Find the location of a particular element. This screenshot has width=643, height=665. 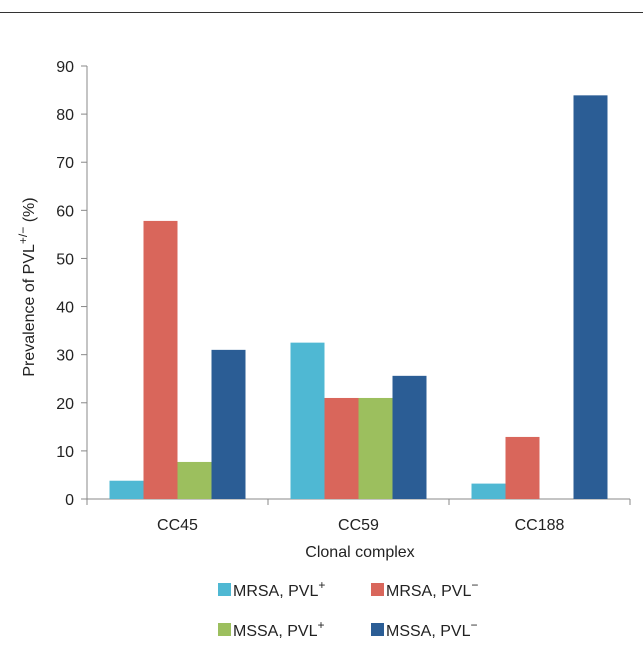

legend-item: MRSA, PVL− is located at coordinates (424, 589).